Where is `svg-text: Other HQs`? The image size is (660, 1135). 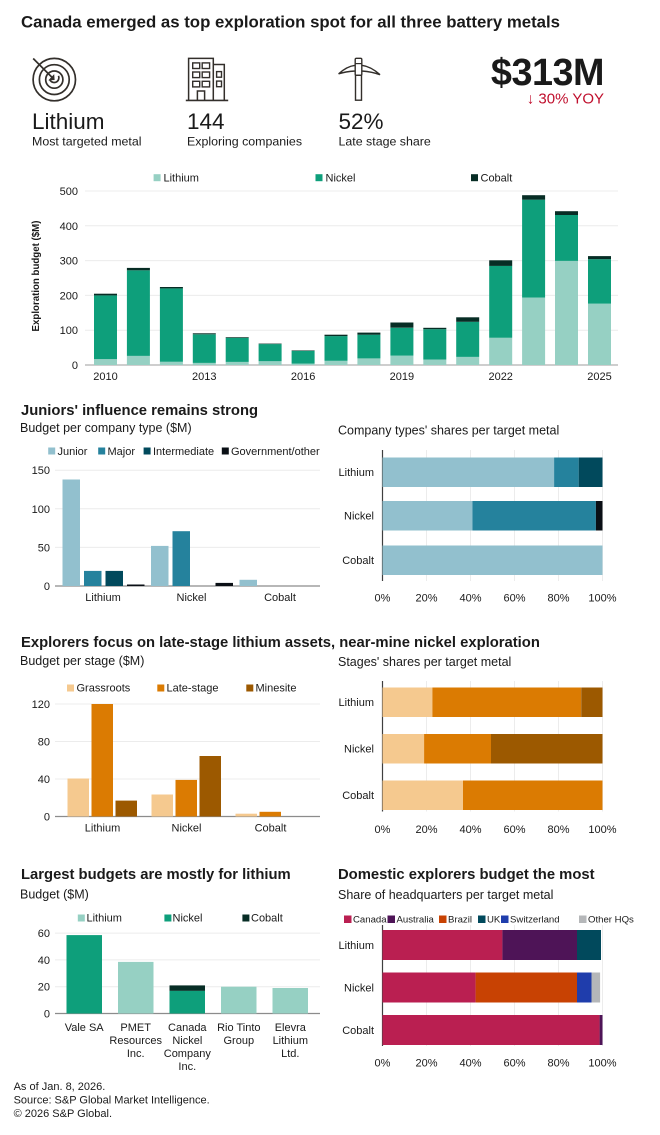 svg-text: Other HQs is located at coordinates (611, 920).